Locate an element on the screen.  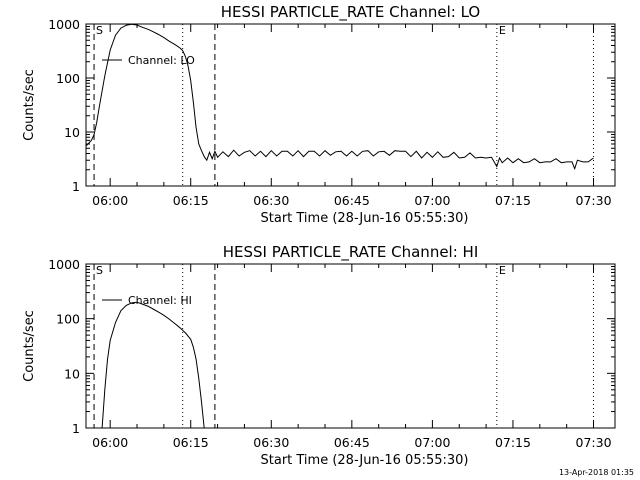
footer-timestamp: 13-Apr-2018 01:35 is located at coordinates (596, 472).